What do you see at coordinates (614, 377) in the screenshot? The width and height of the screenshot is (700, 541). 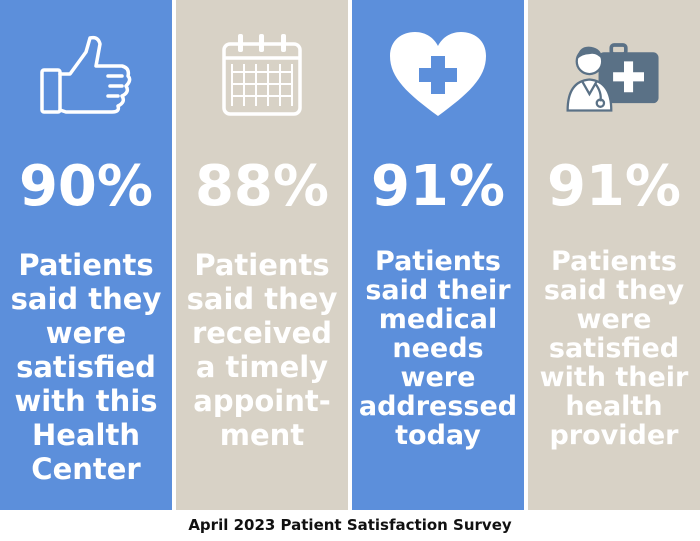 I see `desc-line: with their` at bounding box center [614, 377].